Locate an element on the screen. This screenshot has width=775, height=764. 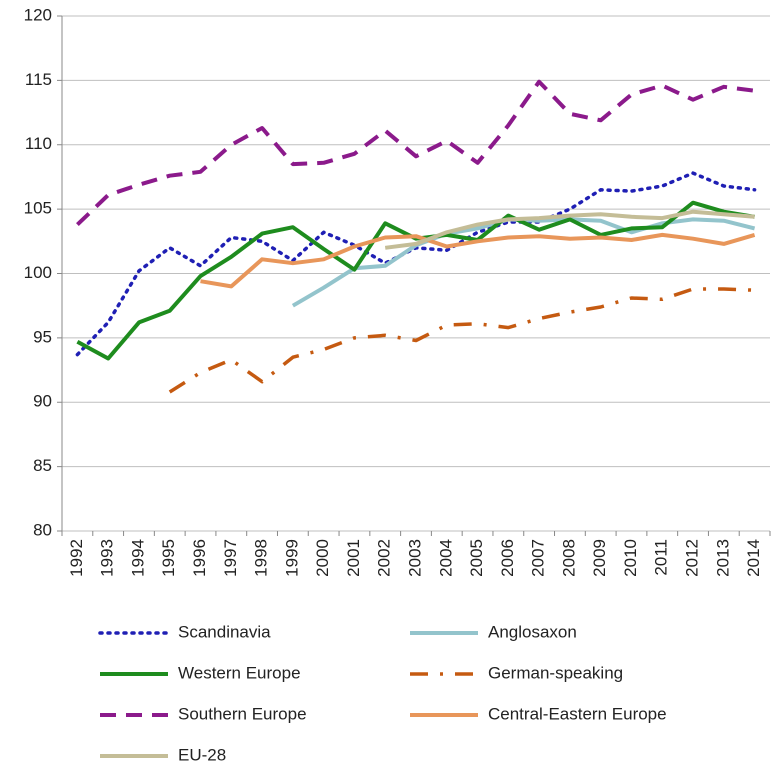
x-tick-label: 2001 is located at coordinates (353, 558).